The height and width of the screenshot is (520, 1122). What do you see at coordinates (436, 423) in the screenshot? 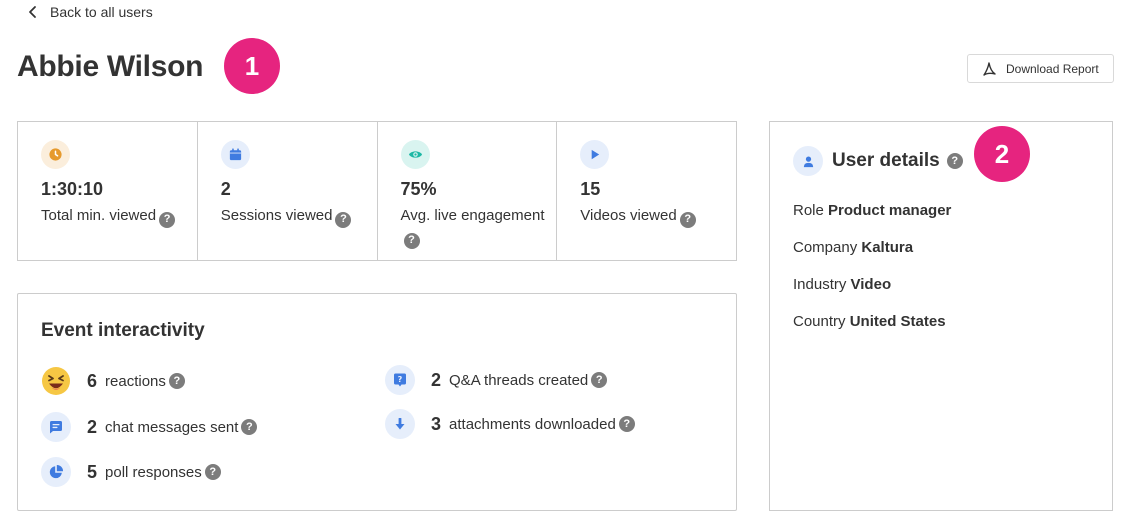
I see `interactivity-count: 3` at bounding box center [436, 423].